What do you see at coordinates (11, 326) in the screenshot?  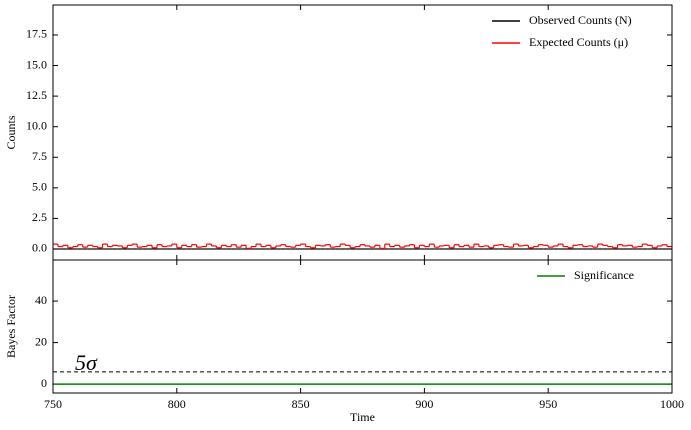 I see `y-axis-label: Bayes Factor` at bounding box center [11, 326].